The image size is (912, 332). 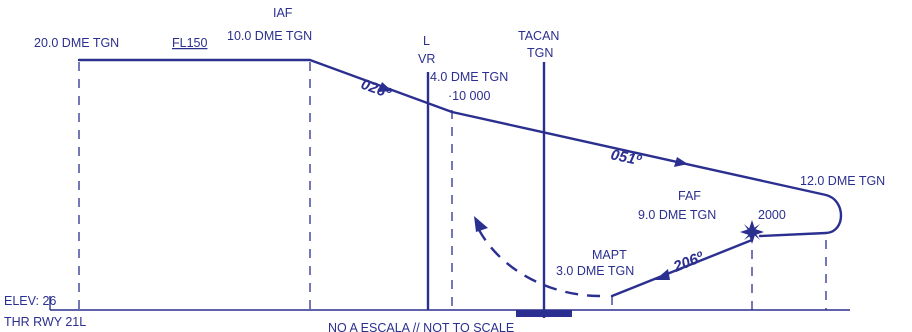 I want to click on iaf-distance-label: 10.0 DME TGN, so click(x=269, y=36).